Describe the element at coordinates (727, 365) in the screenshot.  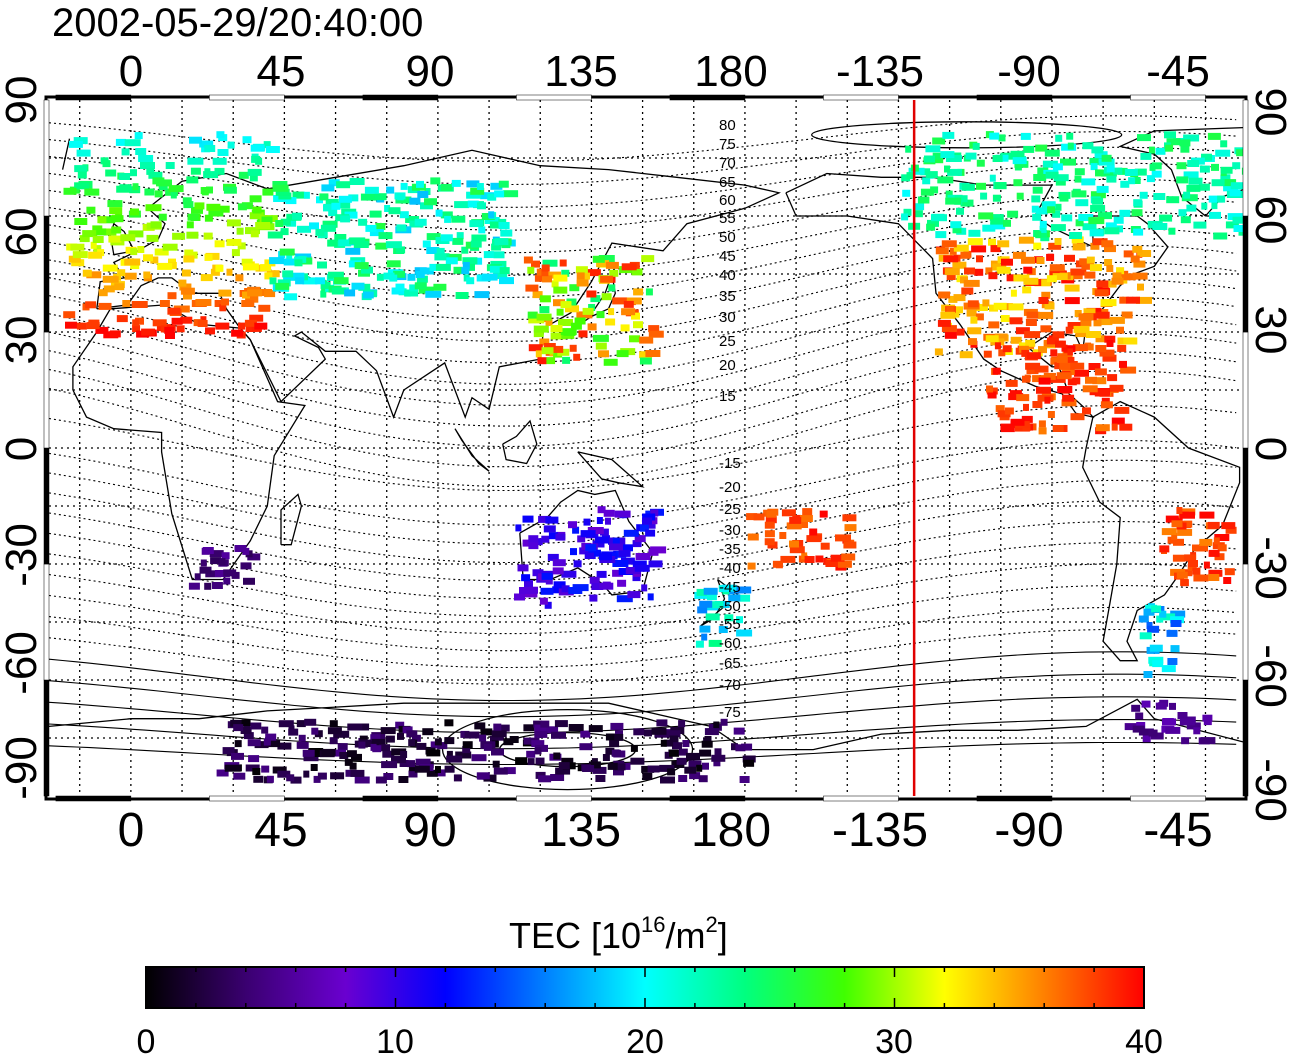
I see `contour-label: 20` at that location.